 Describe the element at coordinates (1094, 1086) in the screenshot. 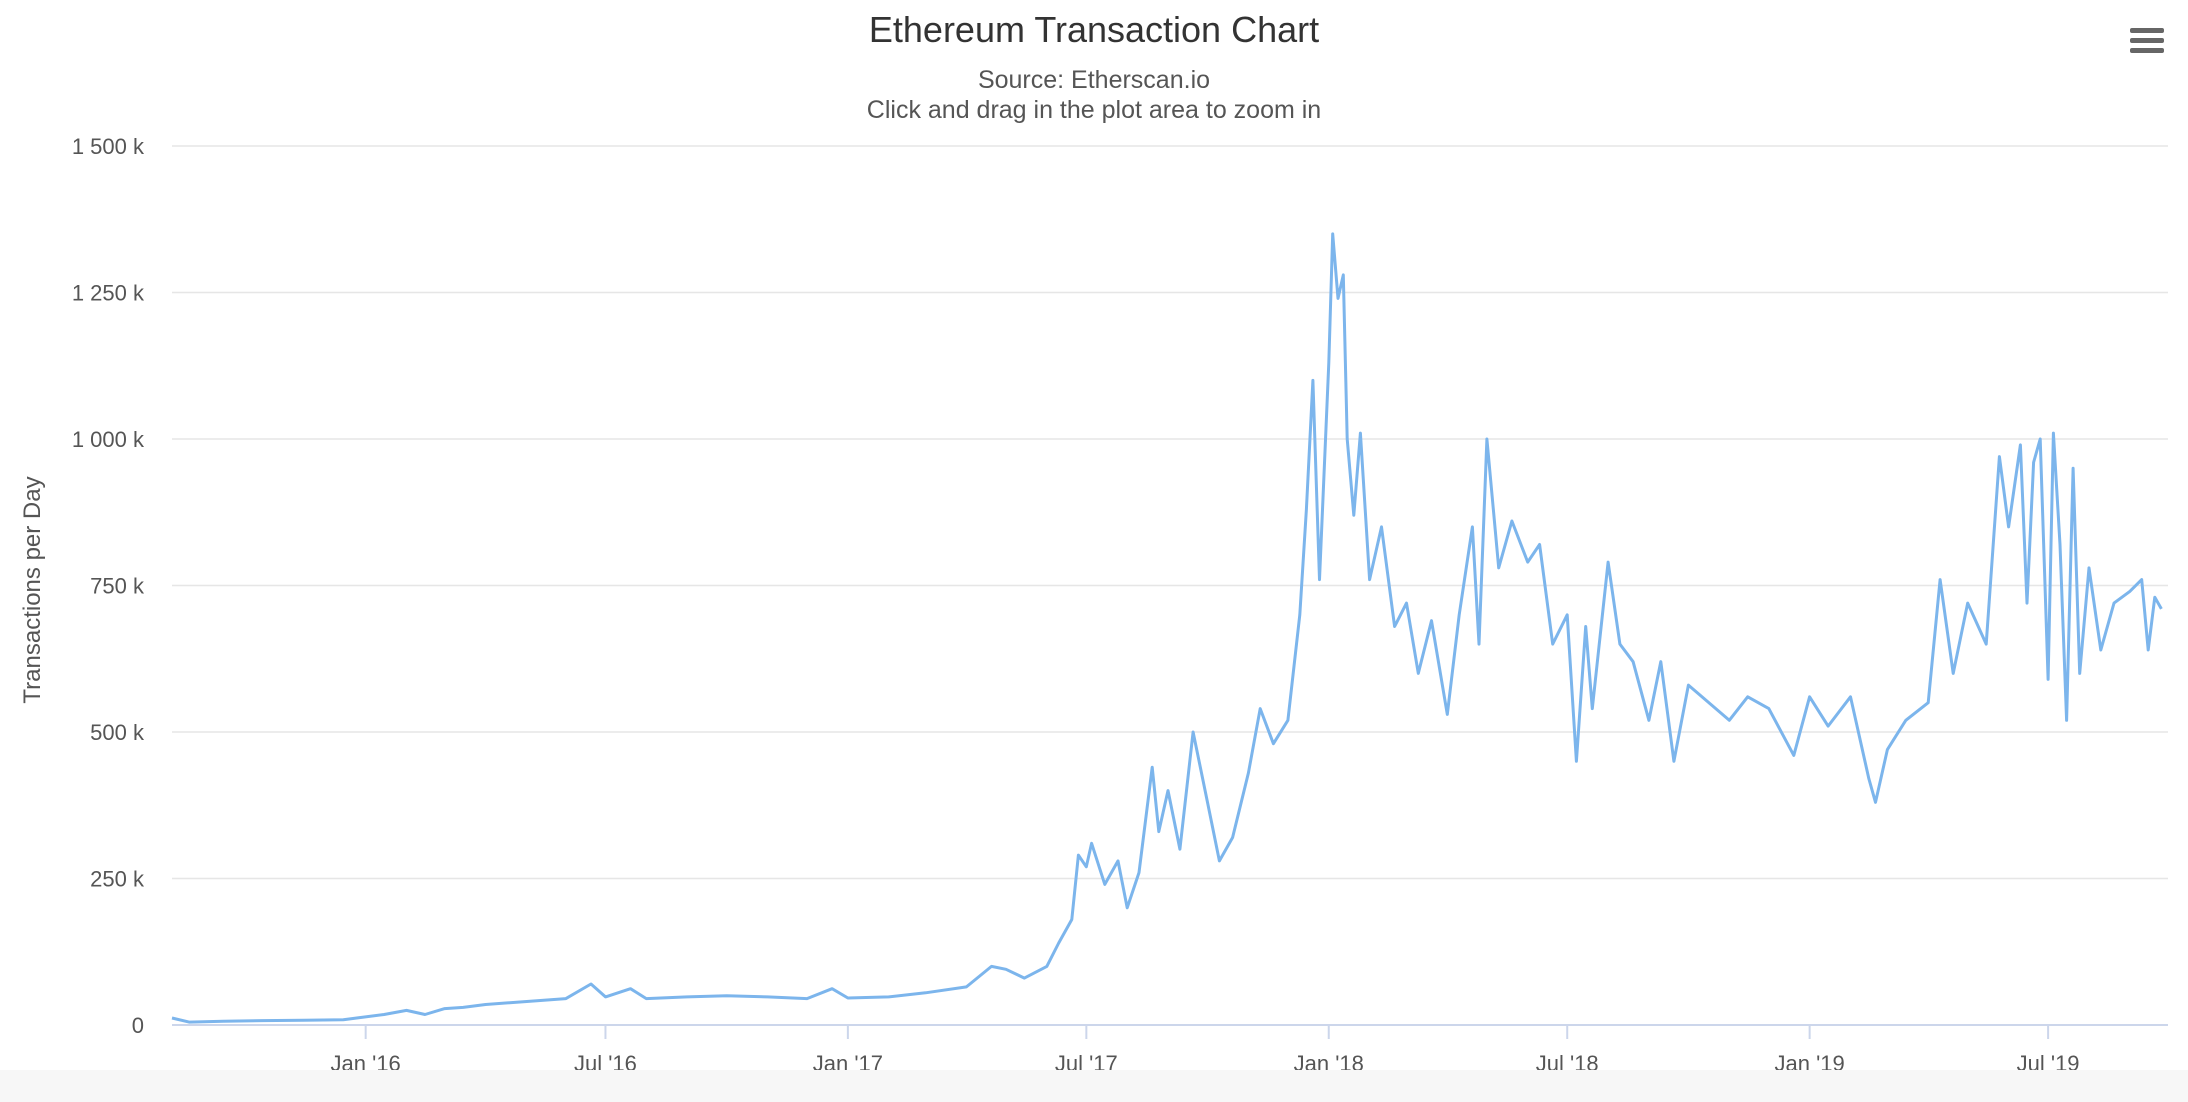

I see `footer-strip` at that location.